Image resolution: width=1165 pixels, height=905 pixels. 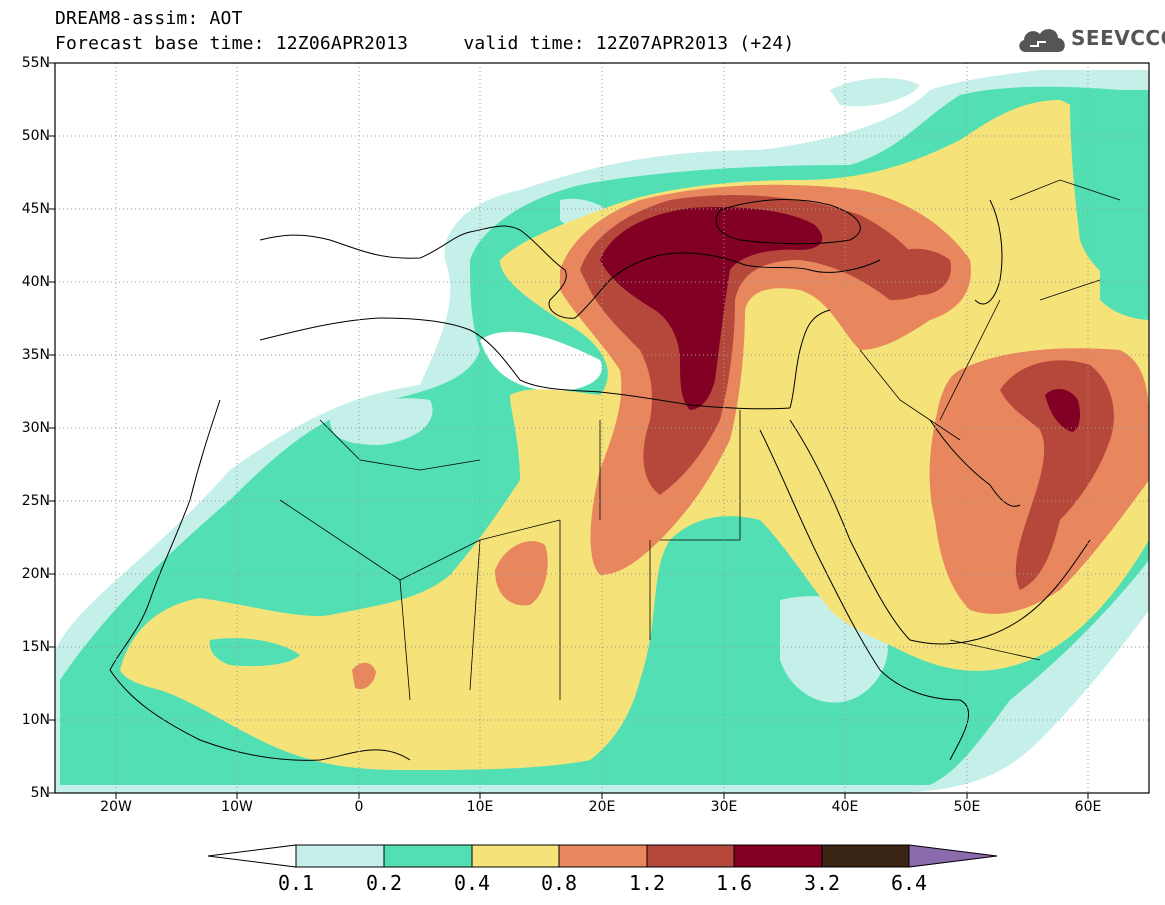 What do you see at coordinates (953, 856) in the screenshot?
I see `colorbar-extend-high` at bounding box center [953, 856].